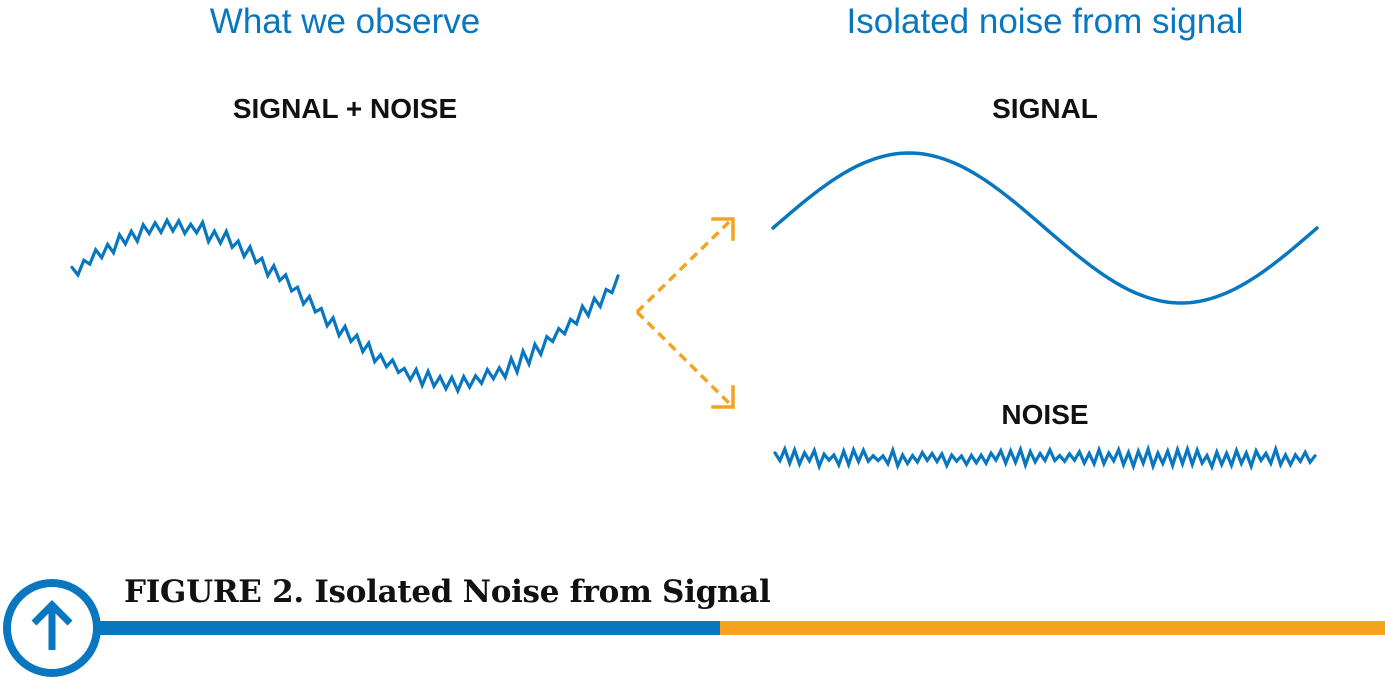 This screenshot has width=1385, height=683. Describe the element at coordinates (345, 108) in the screenshot. I see `label-signal-plus-noise: SIGNAL + NOISE` at that location.